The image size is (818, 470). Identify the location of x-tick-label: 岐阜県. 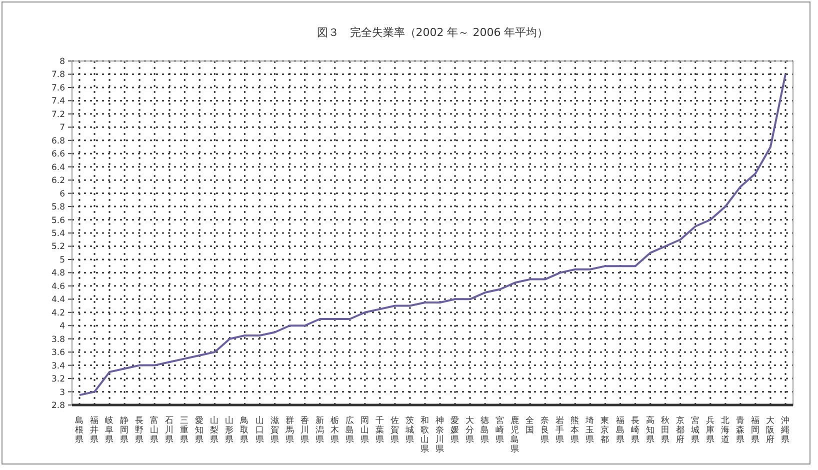
(109, 430).